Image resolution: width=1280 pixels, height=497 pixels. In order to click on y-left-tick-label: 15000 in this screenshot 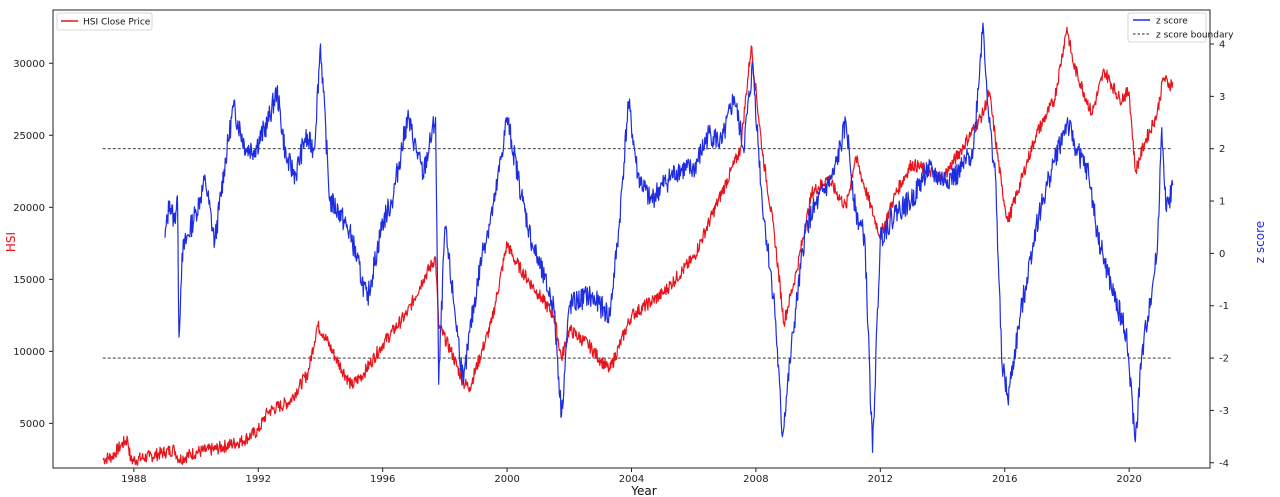, I will do `click(29, 280)`.